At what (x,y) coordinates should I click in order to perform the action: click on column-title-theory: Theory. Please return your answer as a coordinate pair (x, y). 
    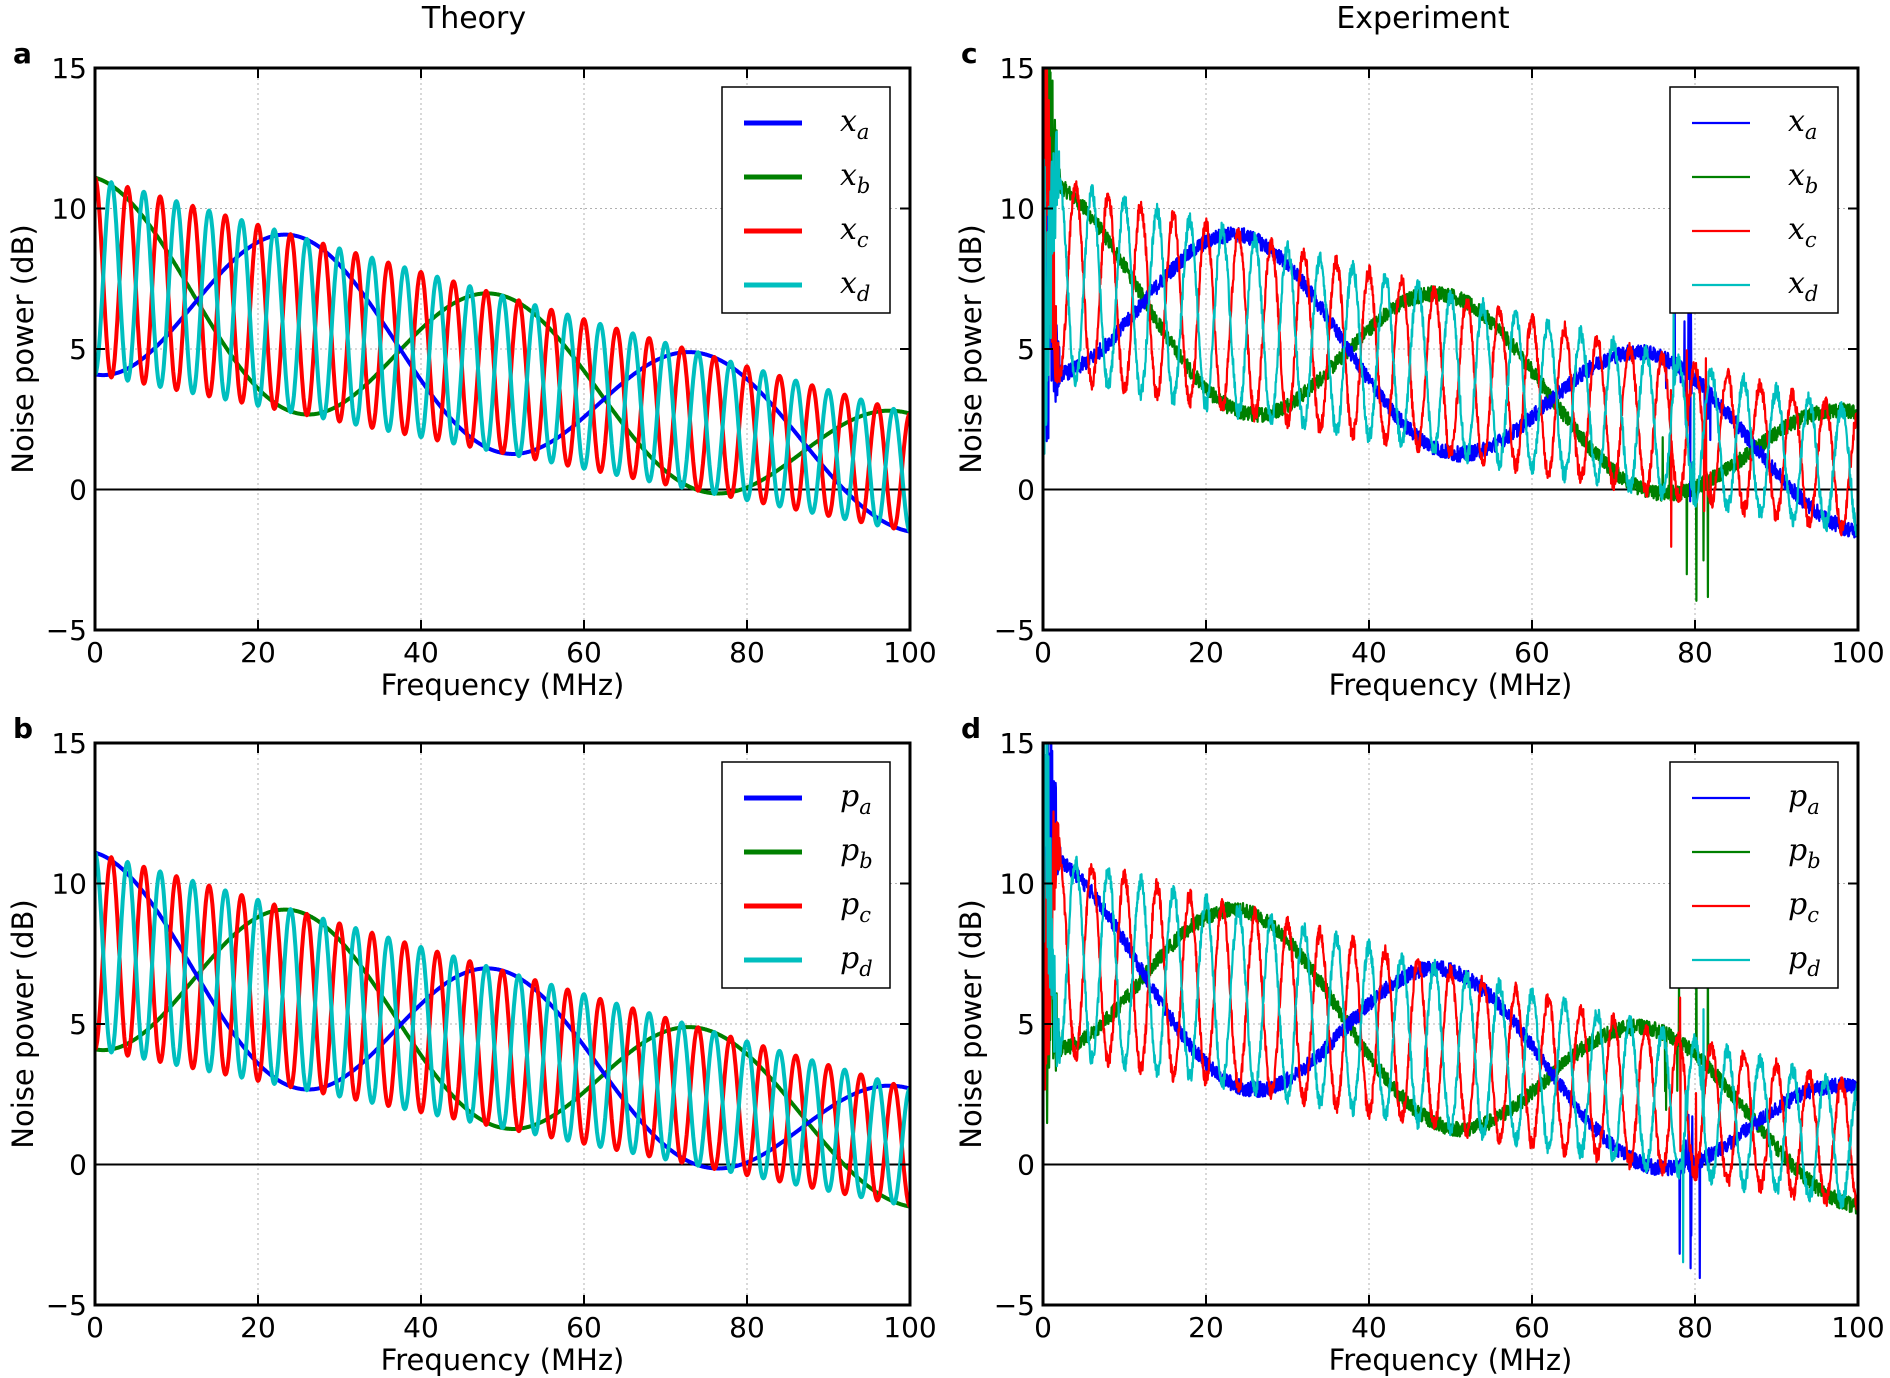
    Looking at the image, I should click on (473, 18).